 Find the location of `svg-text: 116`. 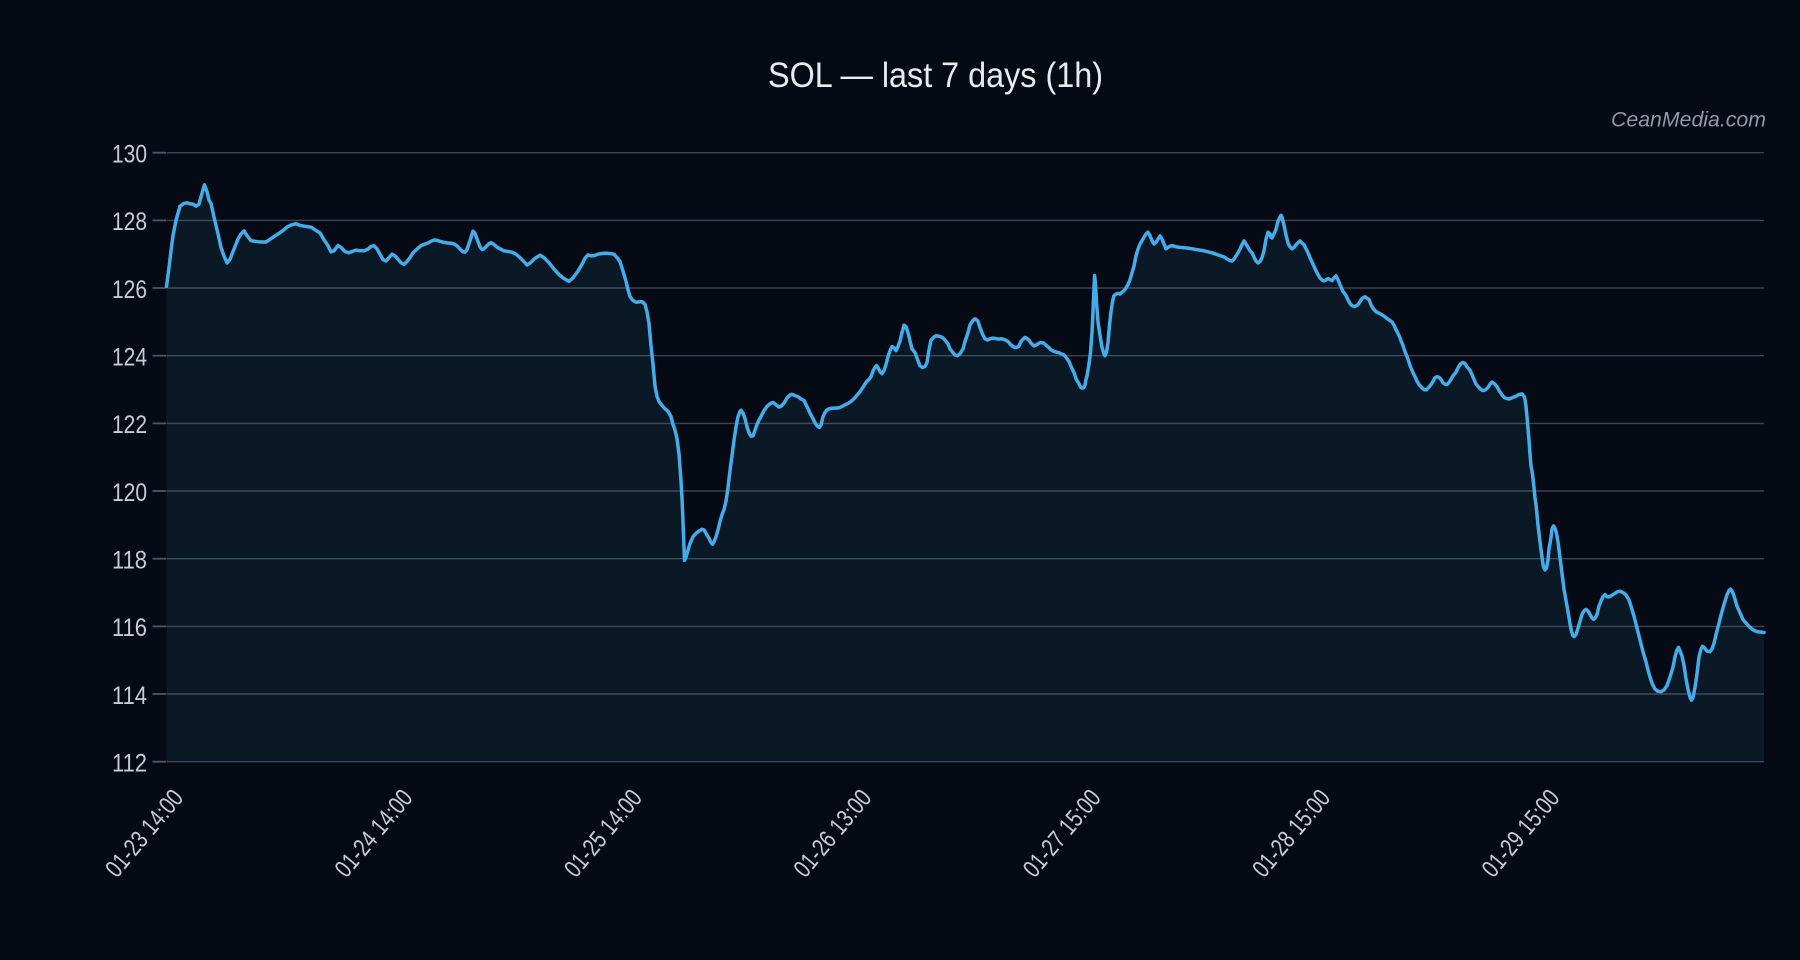

svg-text: 116 is located at coordinates (129, 628).